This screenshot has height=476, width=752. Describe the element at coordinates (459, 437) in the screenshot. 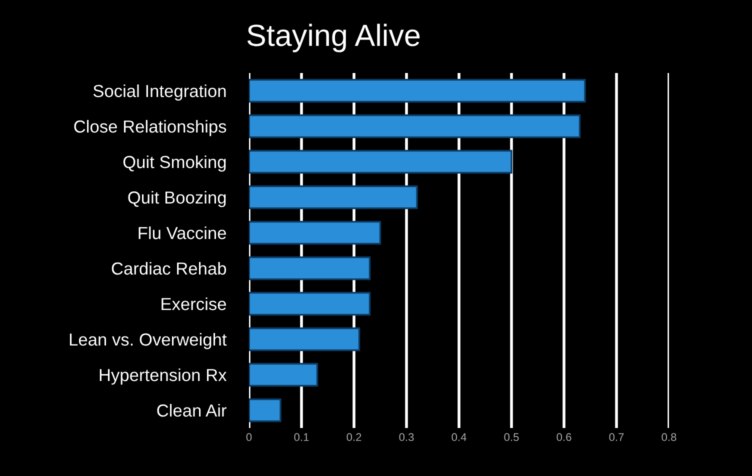

I see `x-tick-label: 0.4` at that location.